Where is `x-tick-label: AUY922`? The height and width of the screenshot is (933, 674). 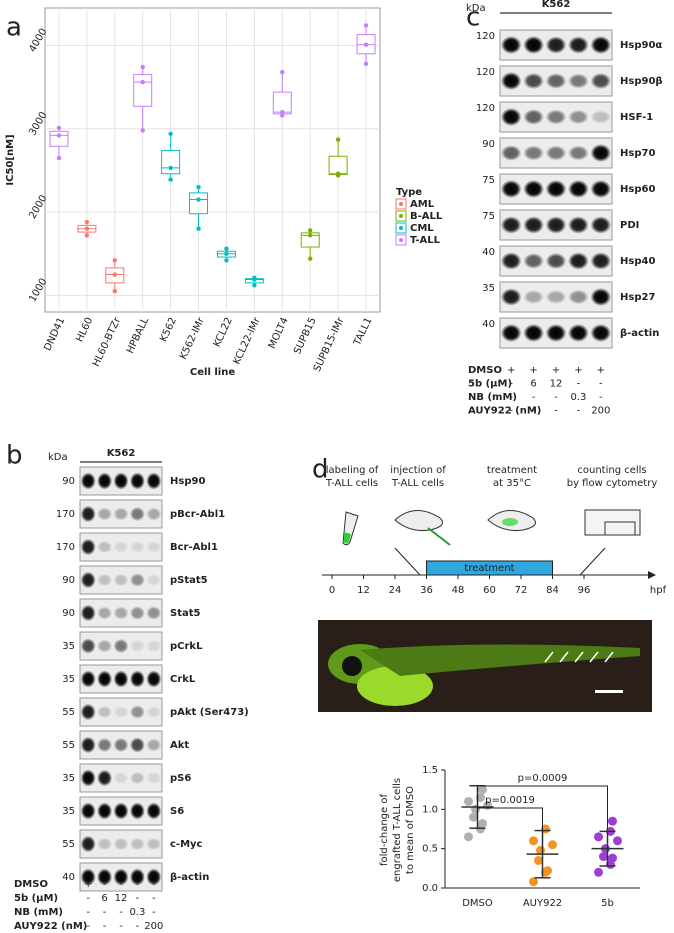
x-tick-label: AUY922 is located at coordinates (542, 903).